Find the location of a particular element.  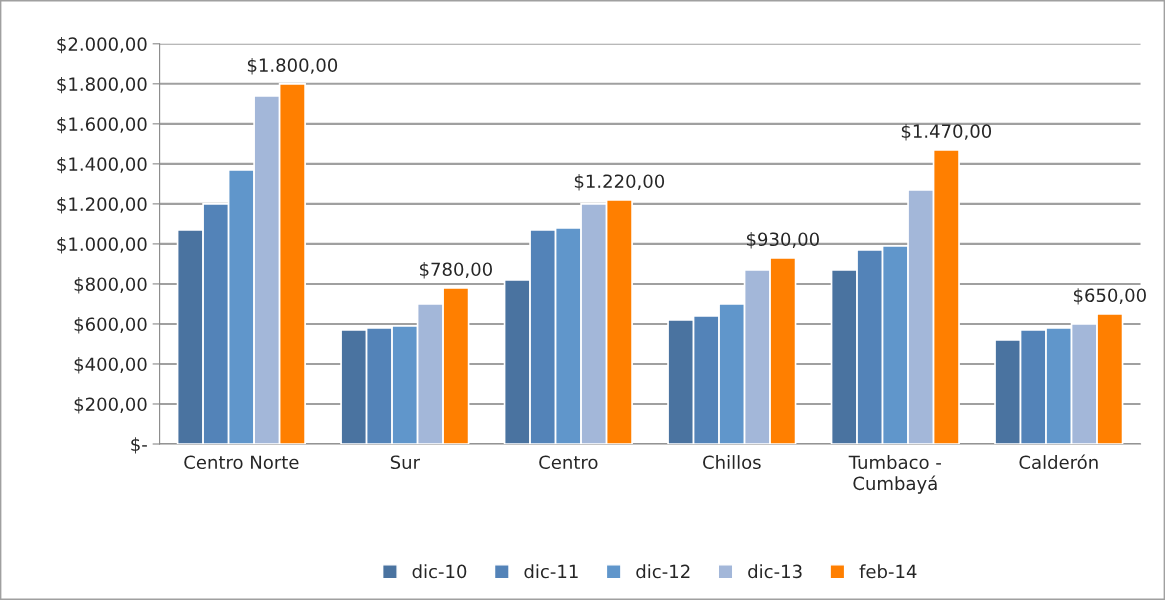

x-tick-label: Sur is located at coordinates (405, 462).